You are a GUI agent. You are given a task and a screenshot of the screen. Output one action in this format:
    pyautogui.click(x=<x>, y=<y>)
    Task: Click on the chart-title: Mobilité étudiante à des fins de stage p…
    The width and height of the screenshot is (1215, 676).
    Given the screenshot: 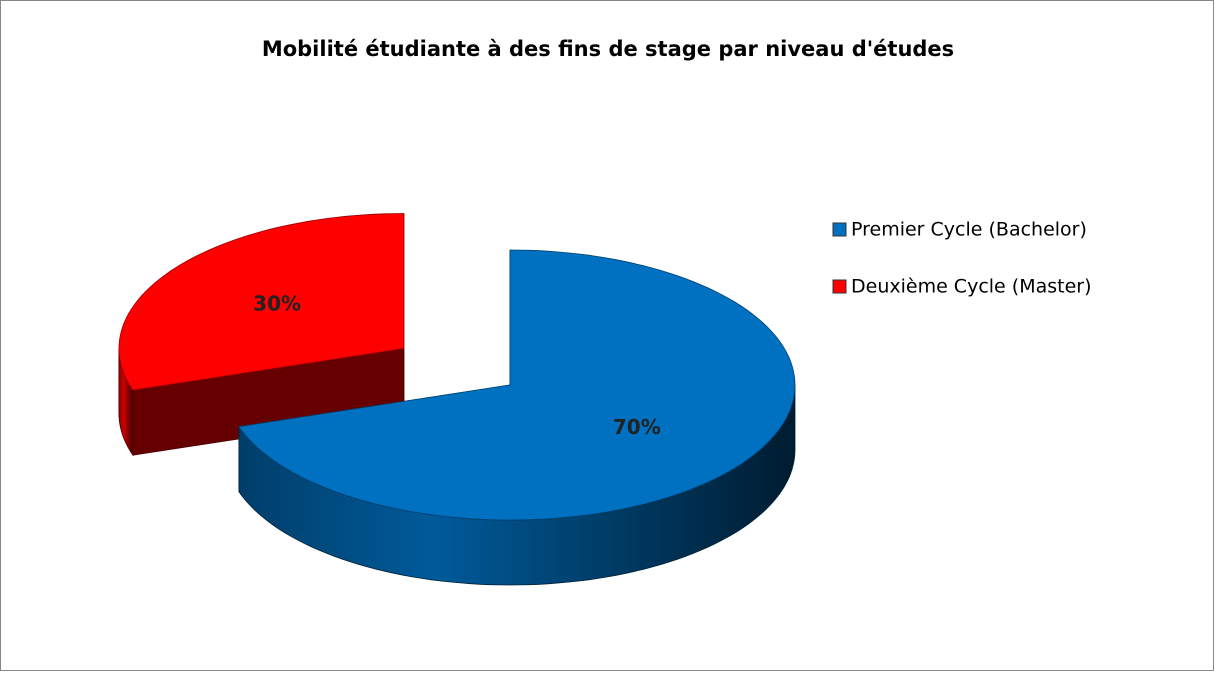 What is the action you would take?
    pyautogui.click(x=608, y=49)
    